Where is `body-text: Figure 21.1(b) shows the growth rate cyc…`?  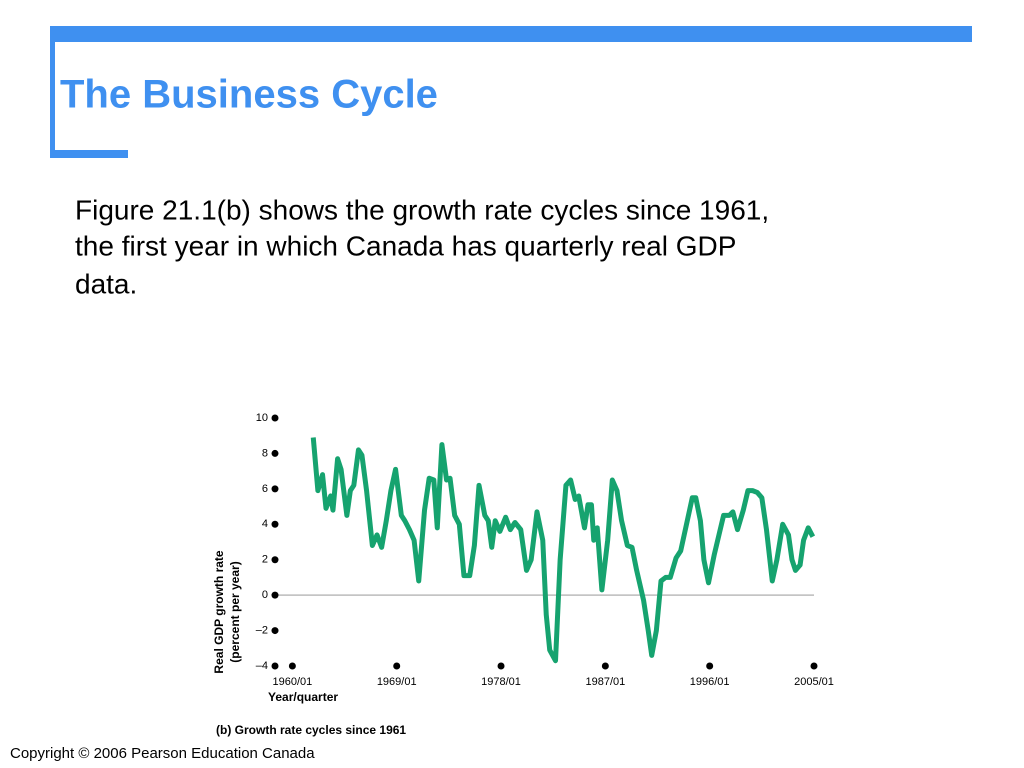 body-text: Figure 21.1(b) shows the growth rate cyc… is located at coordinates (422, 209).